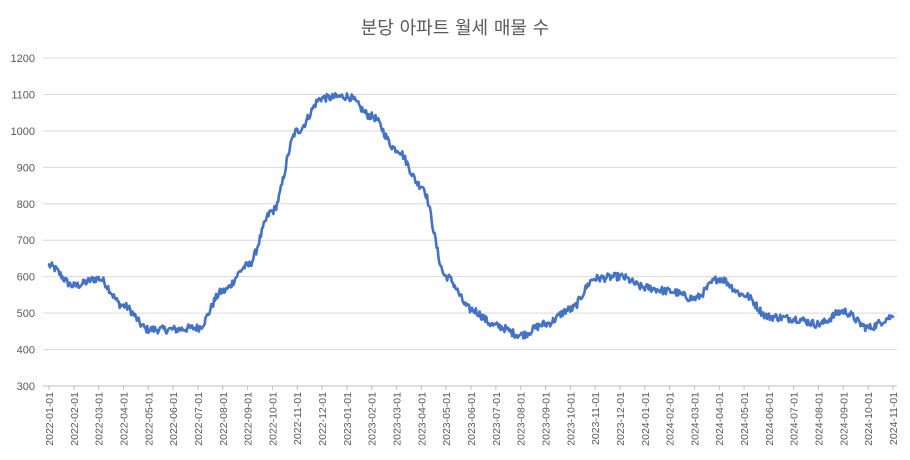 This screenshot has width=910, height=460. Describe the element at coordinates (174, 419) in the screenshot. I see `x-tick-label: 2022-06-01` at that location.